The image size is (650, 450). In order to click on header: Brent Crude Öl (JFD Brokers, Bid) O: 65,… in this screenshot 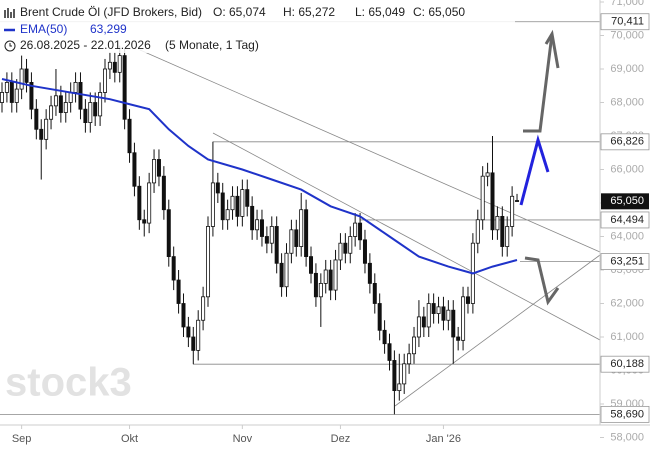, I will do `click(257, 28)`.